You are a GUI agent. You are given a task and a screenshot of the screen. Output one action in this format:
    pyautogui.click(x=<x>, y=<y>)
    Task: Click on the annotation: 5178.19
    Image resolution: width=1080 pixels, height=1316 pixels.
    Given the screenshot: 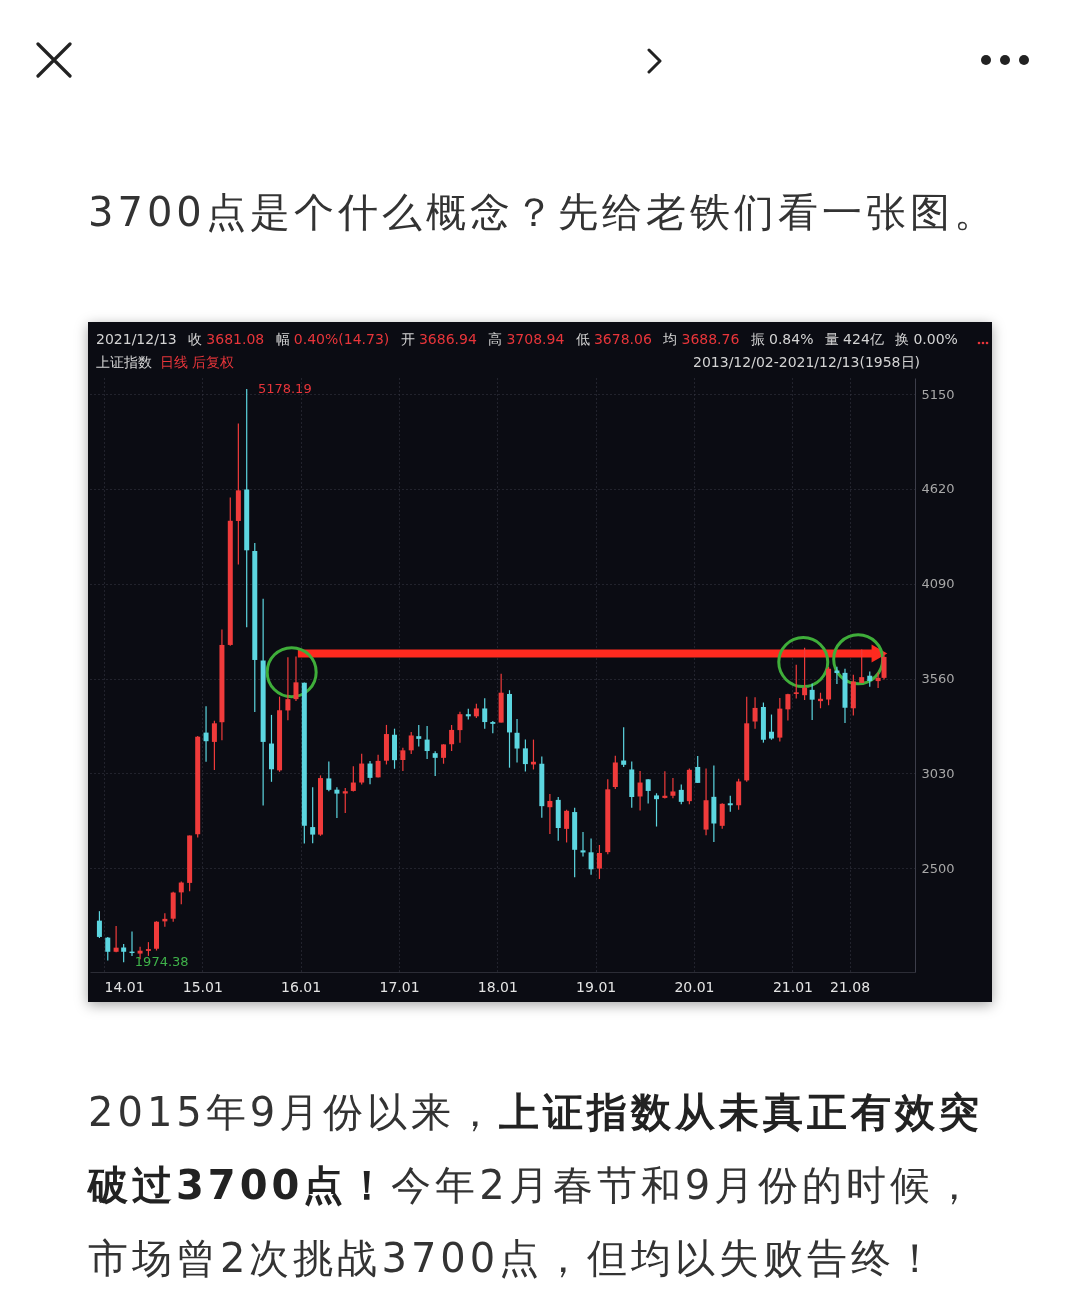 What is the action you would take?
    pyautogui.click(x=284, y=389)
    